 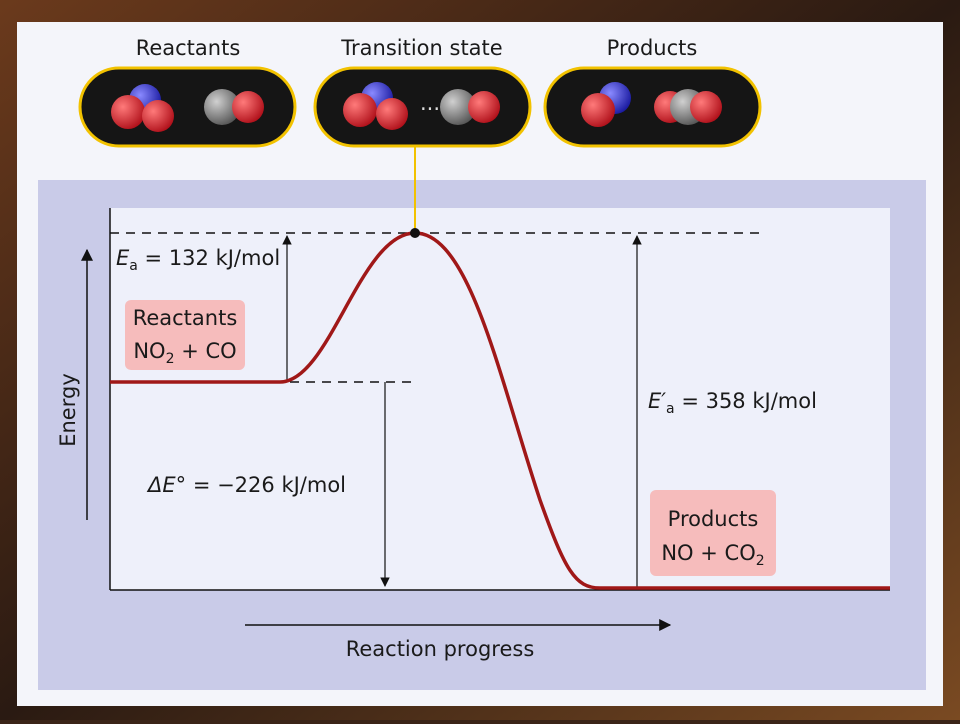 What do you see at coordinates (713, 519) in the screenshot?
I see `products-title: Products` at bounding box center [713, 519].